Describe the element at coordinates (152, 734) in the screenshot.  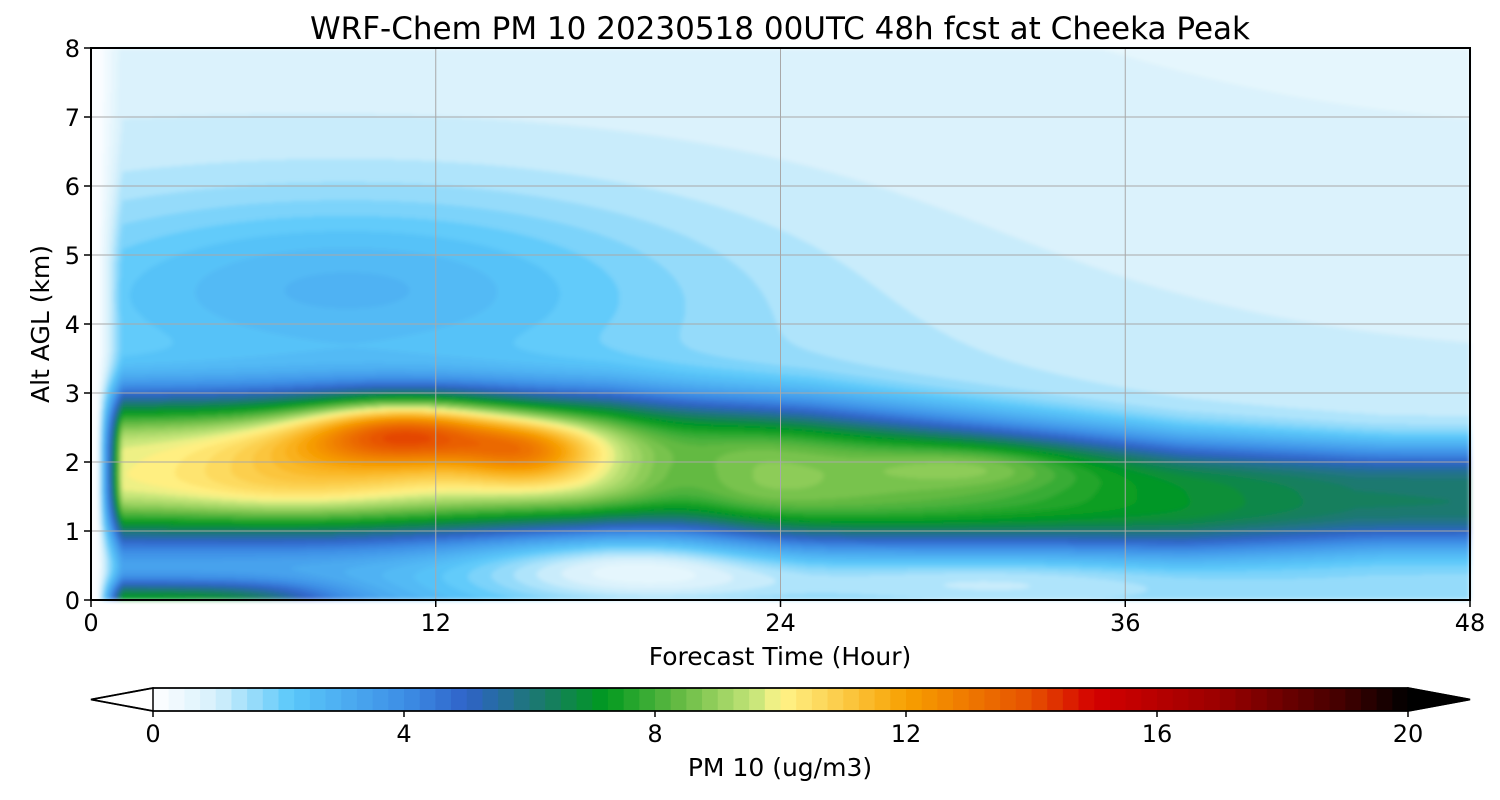
I see `colorbar-tick-label-0: 0` at that location.